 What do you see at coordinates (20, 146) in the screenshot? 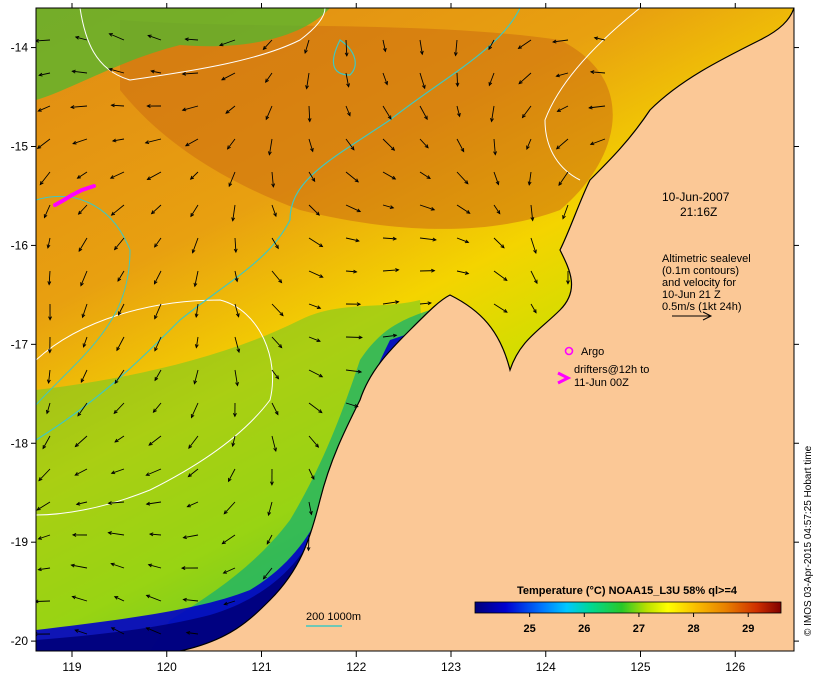
I see `y-tick-label: -15` at bounding box center [20, 146].